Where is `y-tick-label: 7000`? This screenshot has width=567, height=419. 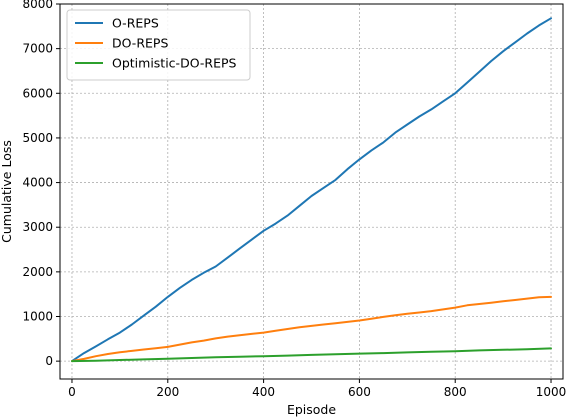 y-tick-label: 7000 is located at coordinates (37, 49).